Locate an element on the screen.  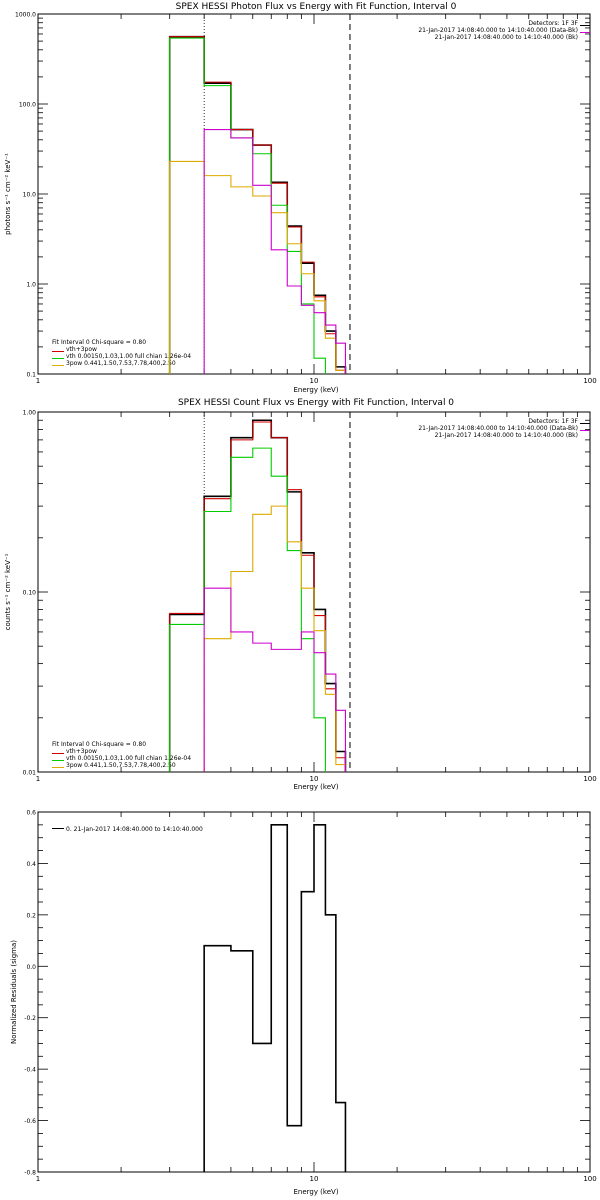
photon-flux-legend-3pow: 3pow 0.441,1.50,7.53,7.78,400,2.50 is located at coordinates (121, 363).